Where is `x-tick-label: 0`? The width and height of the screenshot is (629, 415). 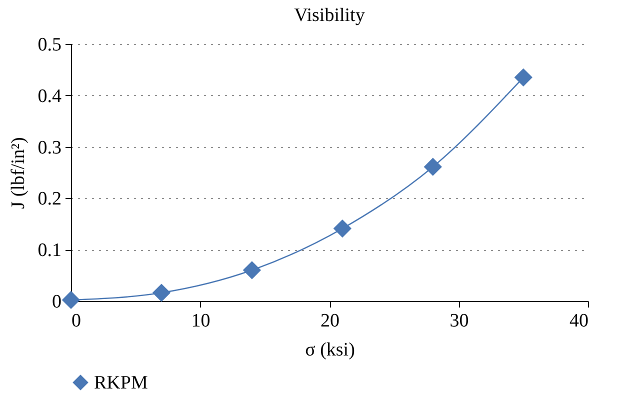
x-tick-label: 0 is located at coordinates (76, 321).